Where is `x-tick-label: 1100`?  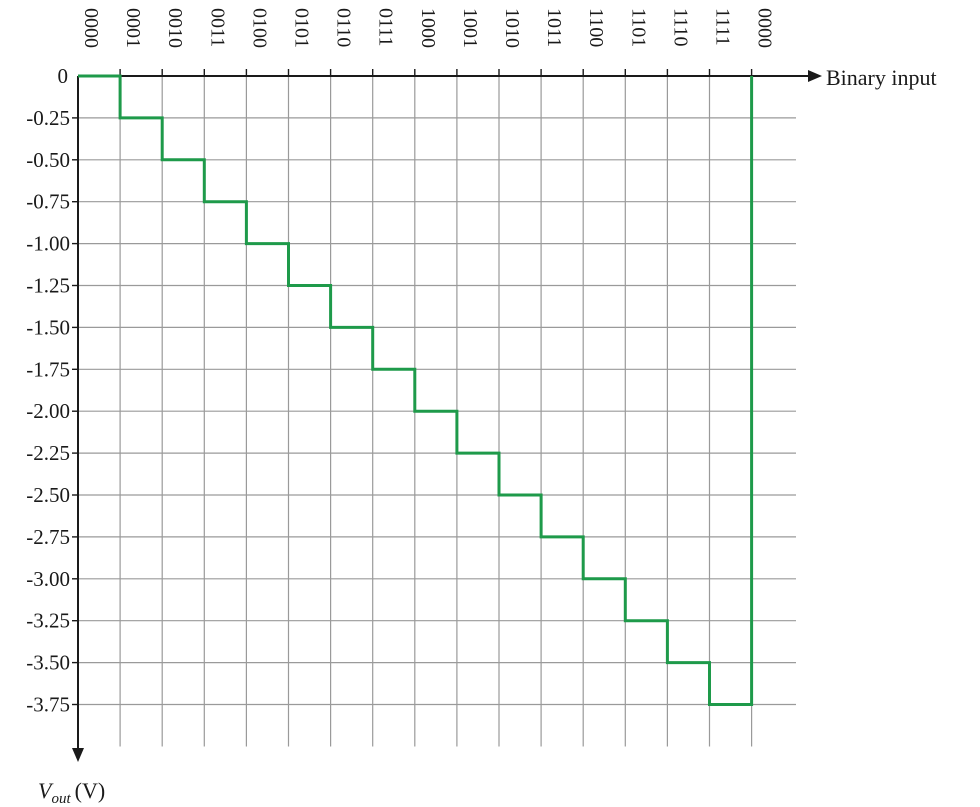 x-tick-label: 1100 is located at coordinates (596, 27).